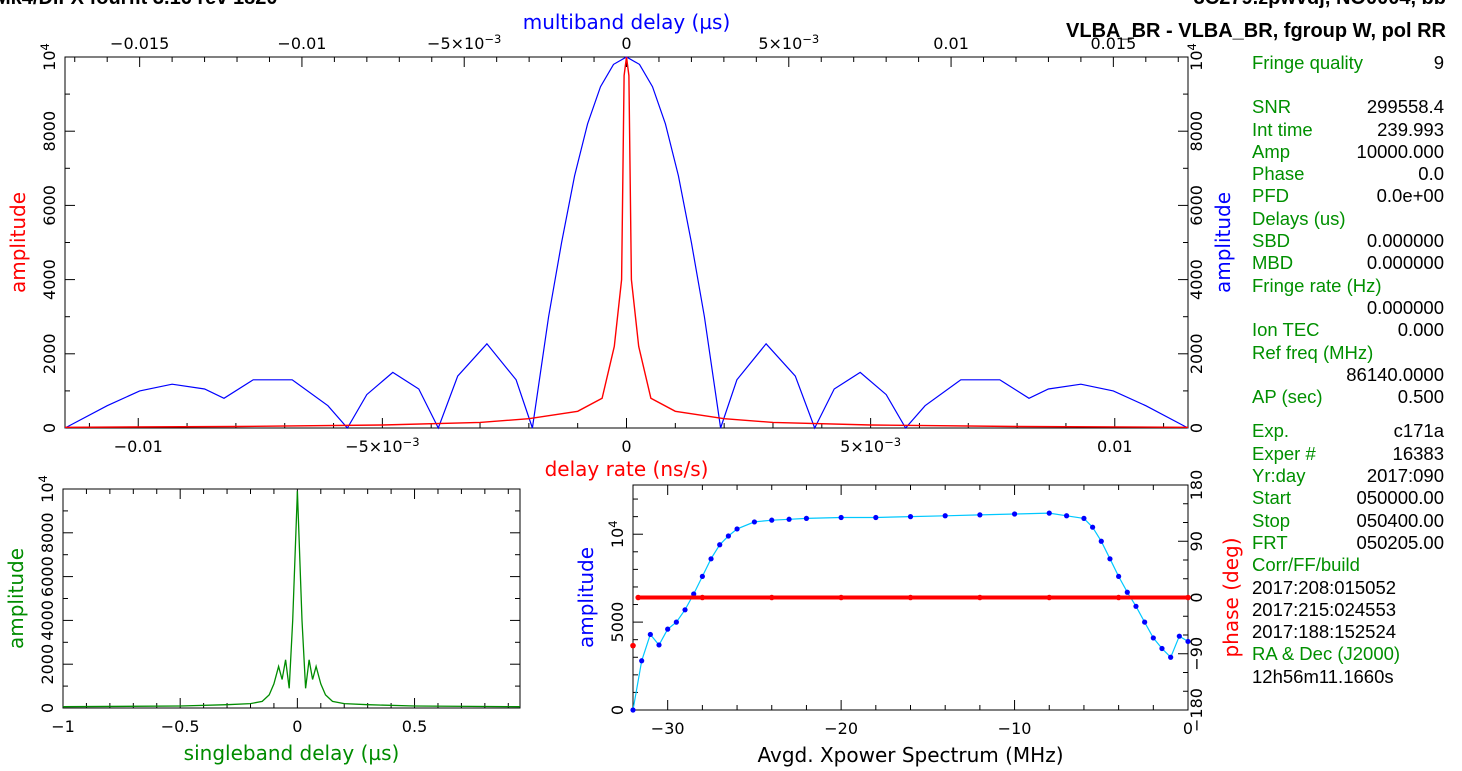 This screenshot has height=771, width=1462. What do you see at coordinates (1410, 129) in the screenshot?
I see `int-time-value: 239.993` at bounding box center [1410, 129].